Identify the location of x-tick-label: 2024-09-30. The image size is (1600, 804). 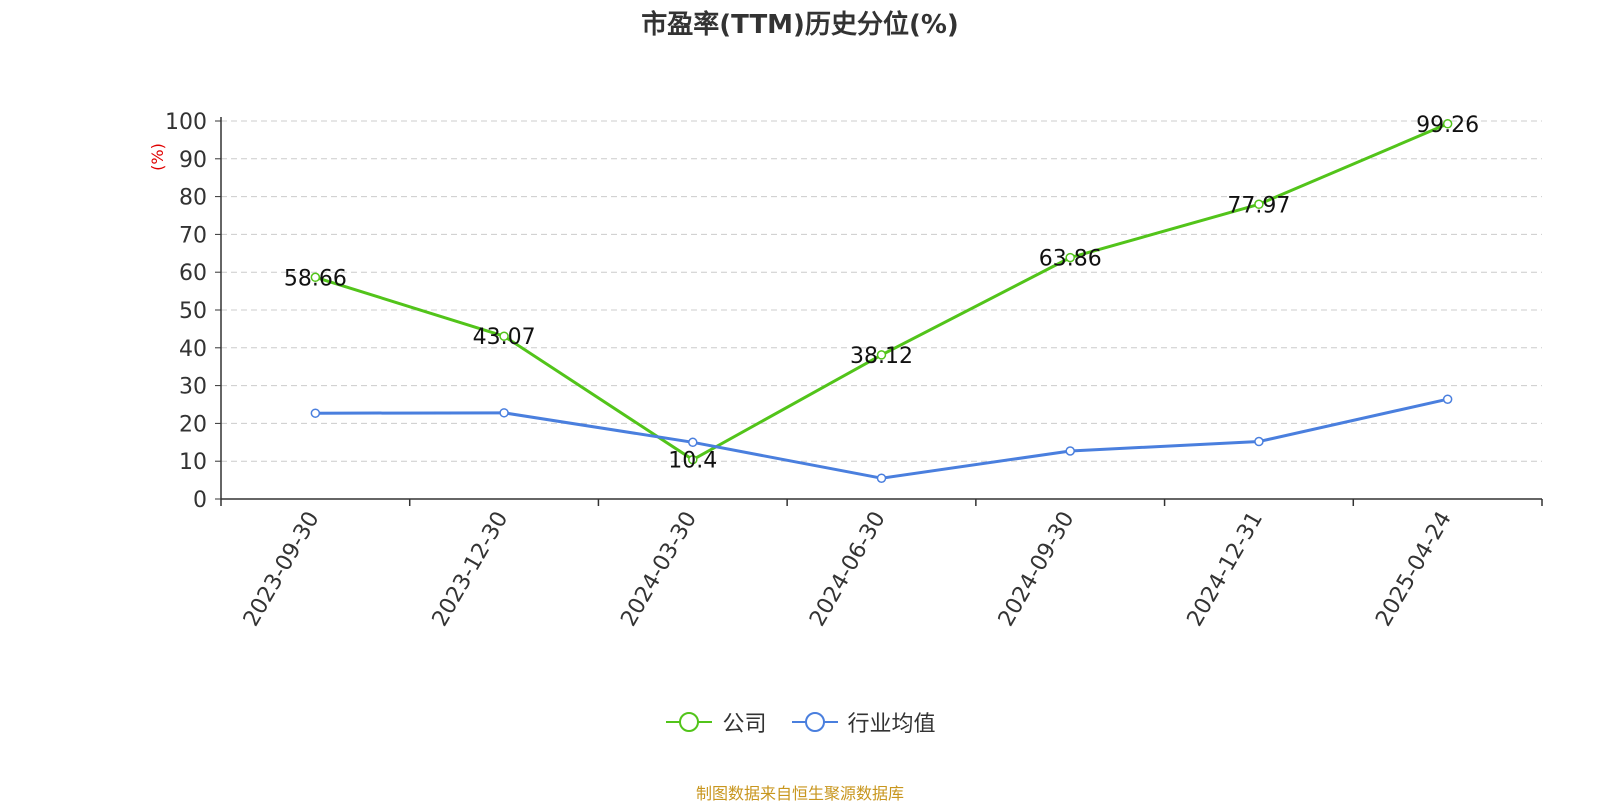
(1037, 569).